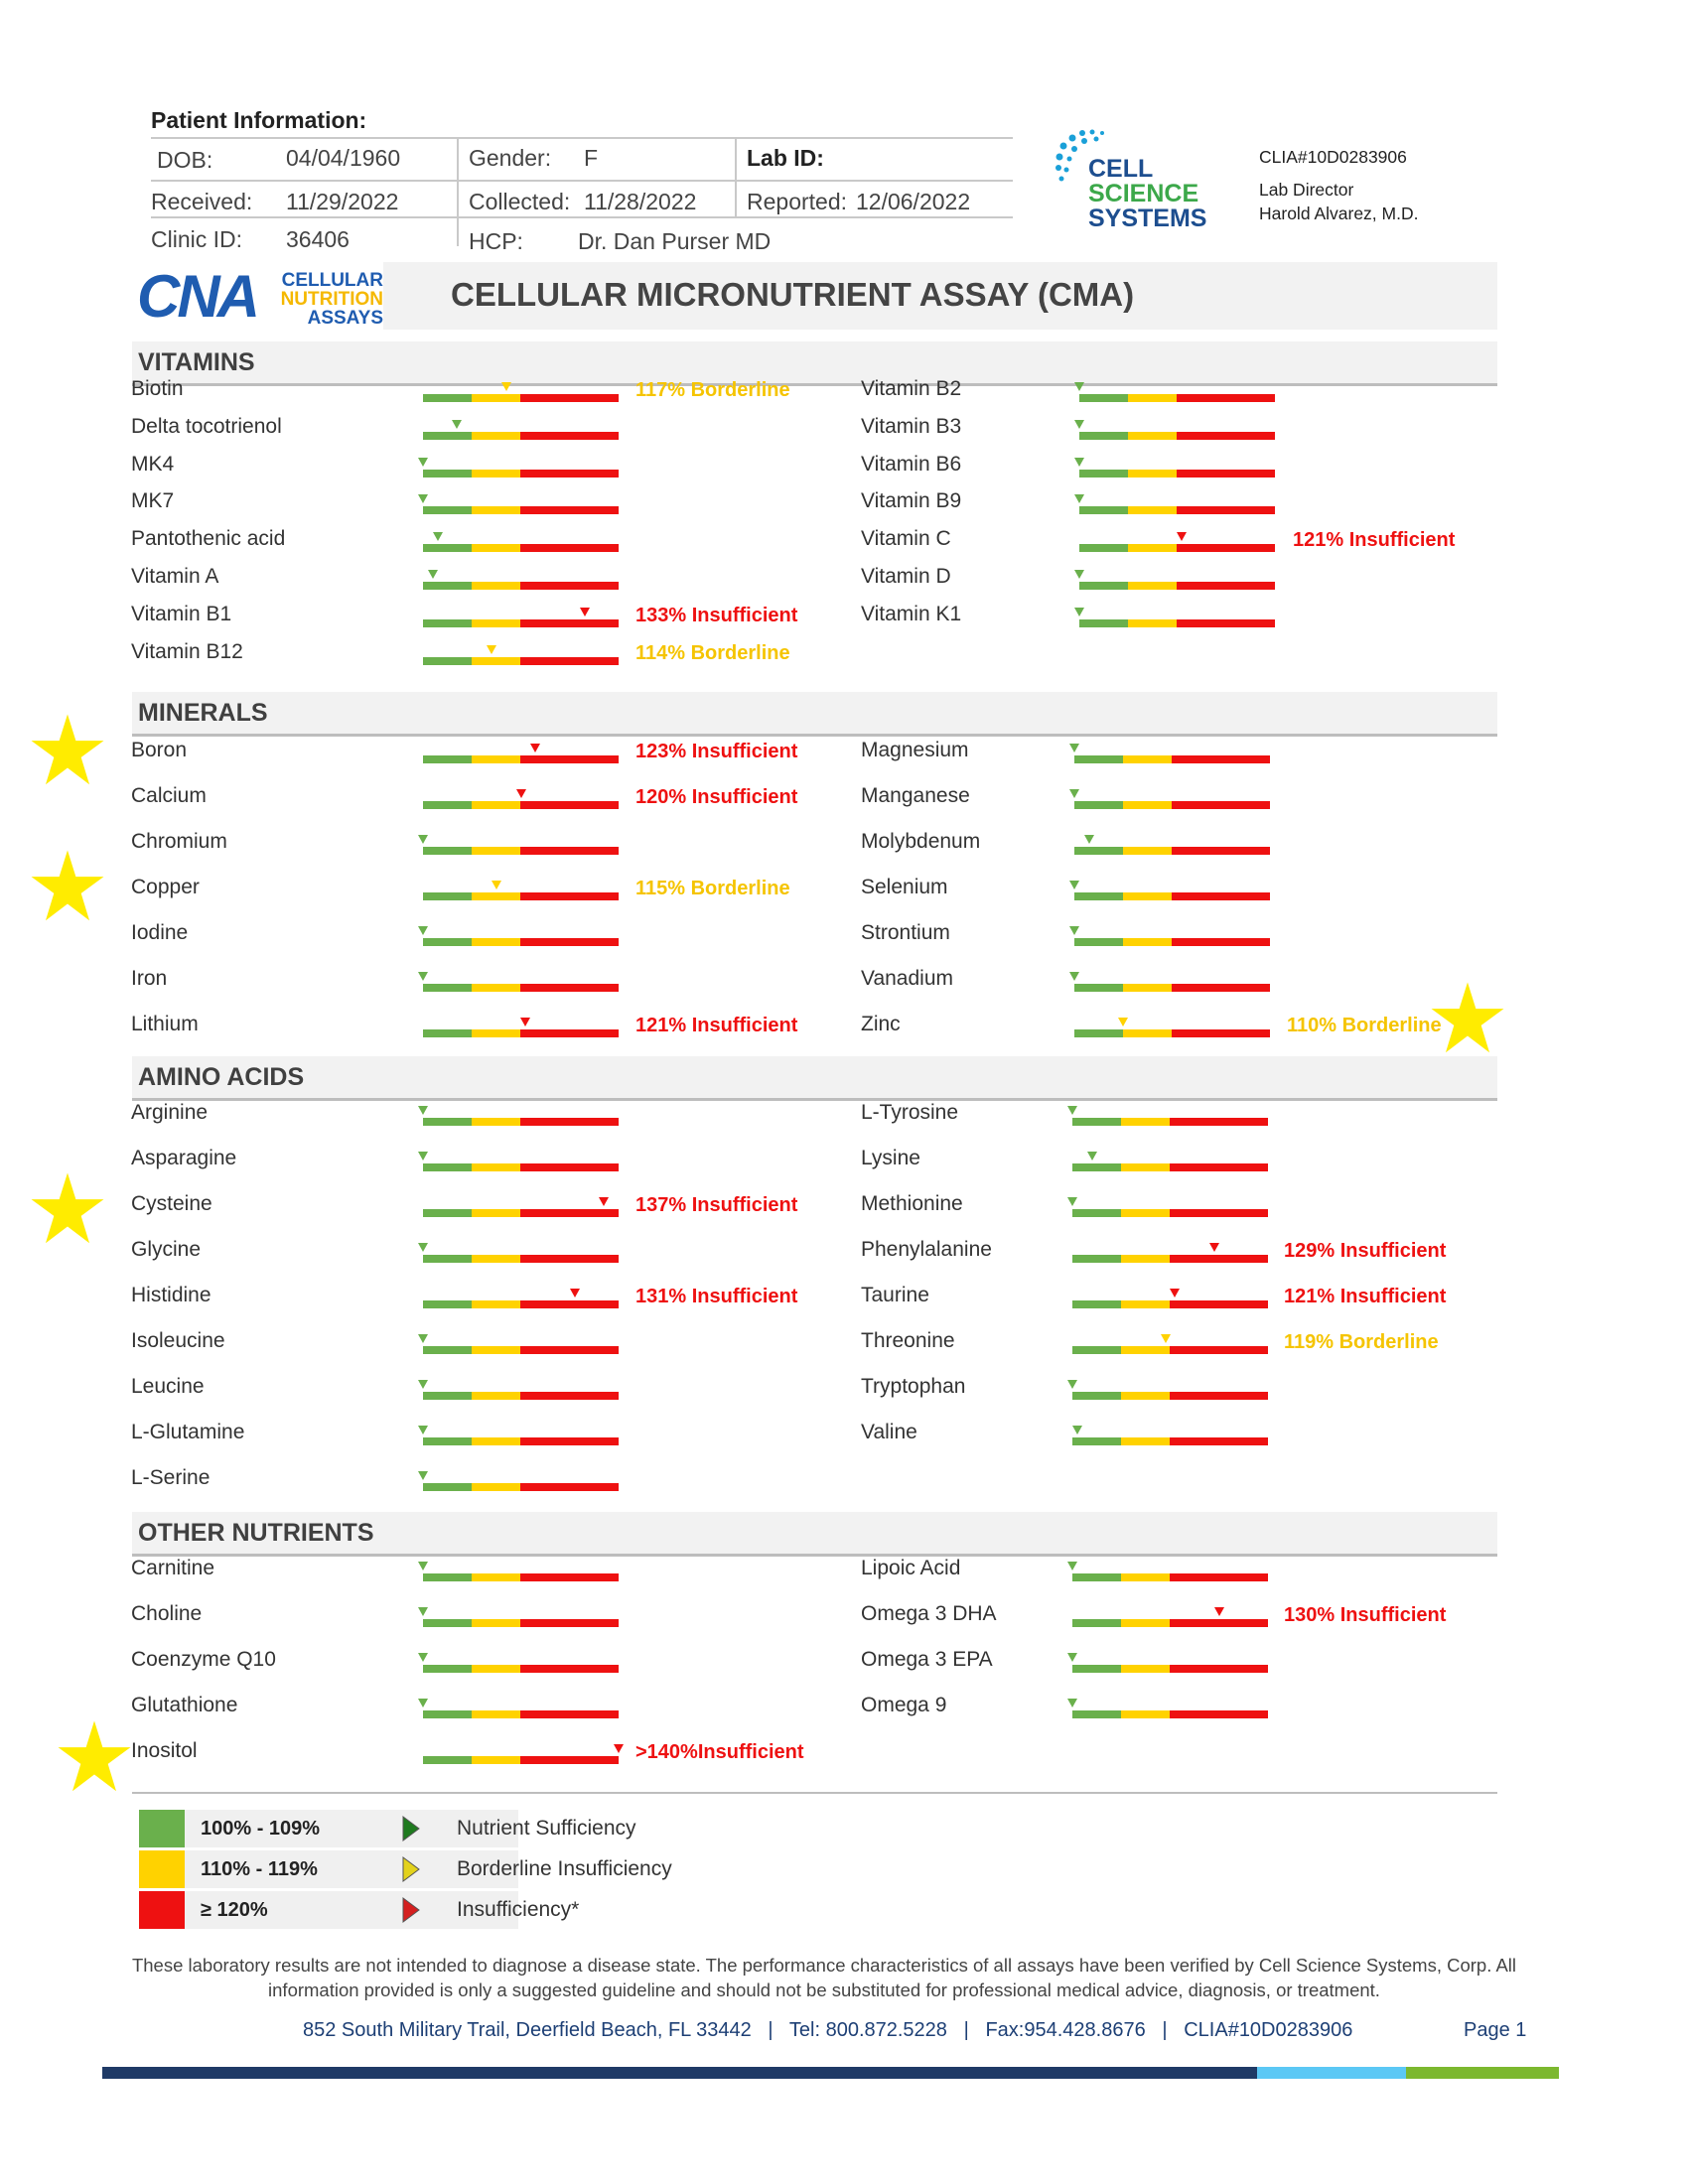 The height and width of the screenshot is (2184, 1688). I want to click on nutrient-bar-threonine, so click(1170, 1350).